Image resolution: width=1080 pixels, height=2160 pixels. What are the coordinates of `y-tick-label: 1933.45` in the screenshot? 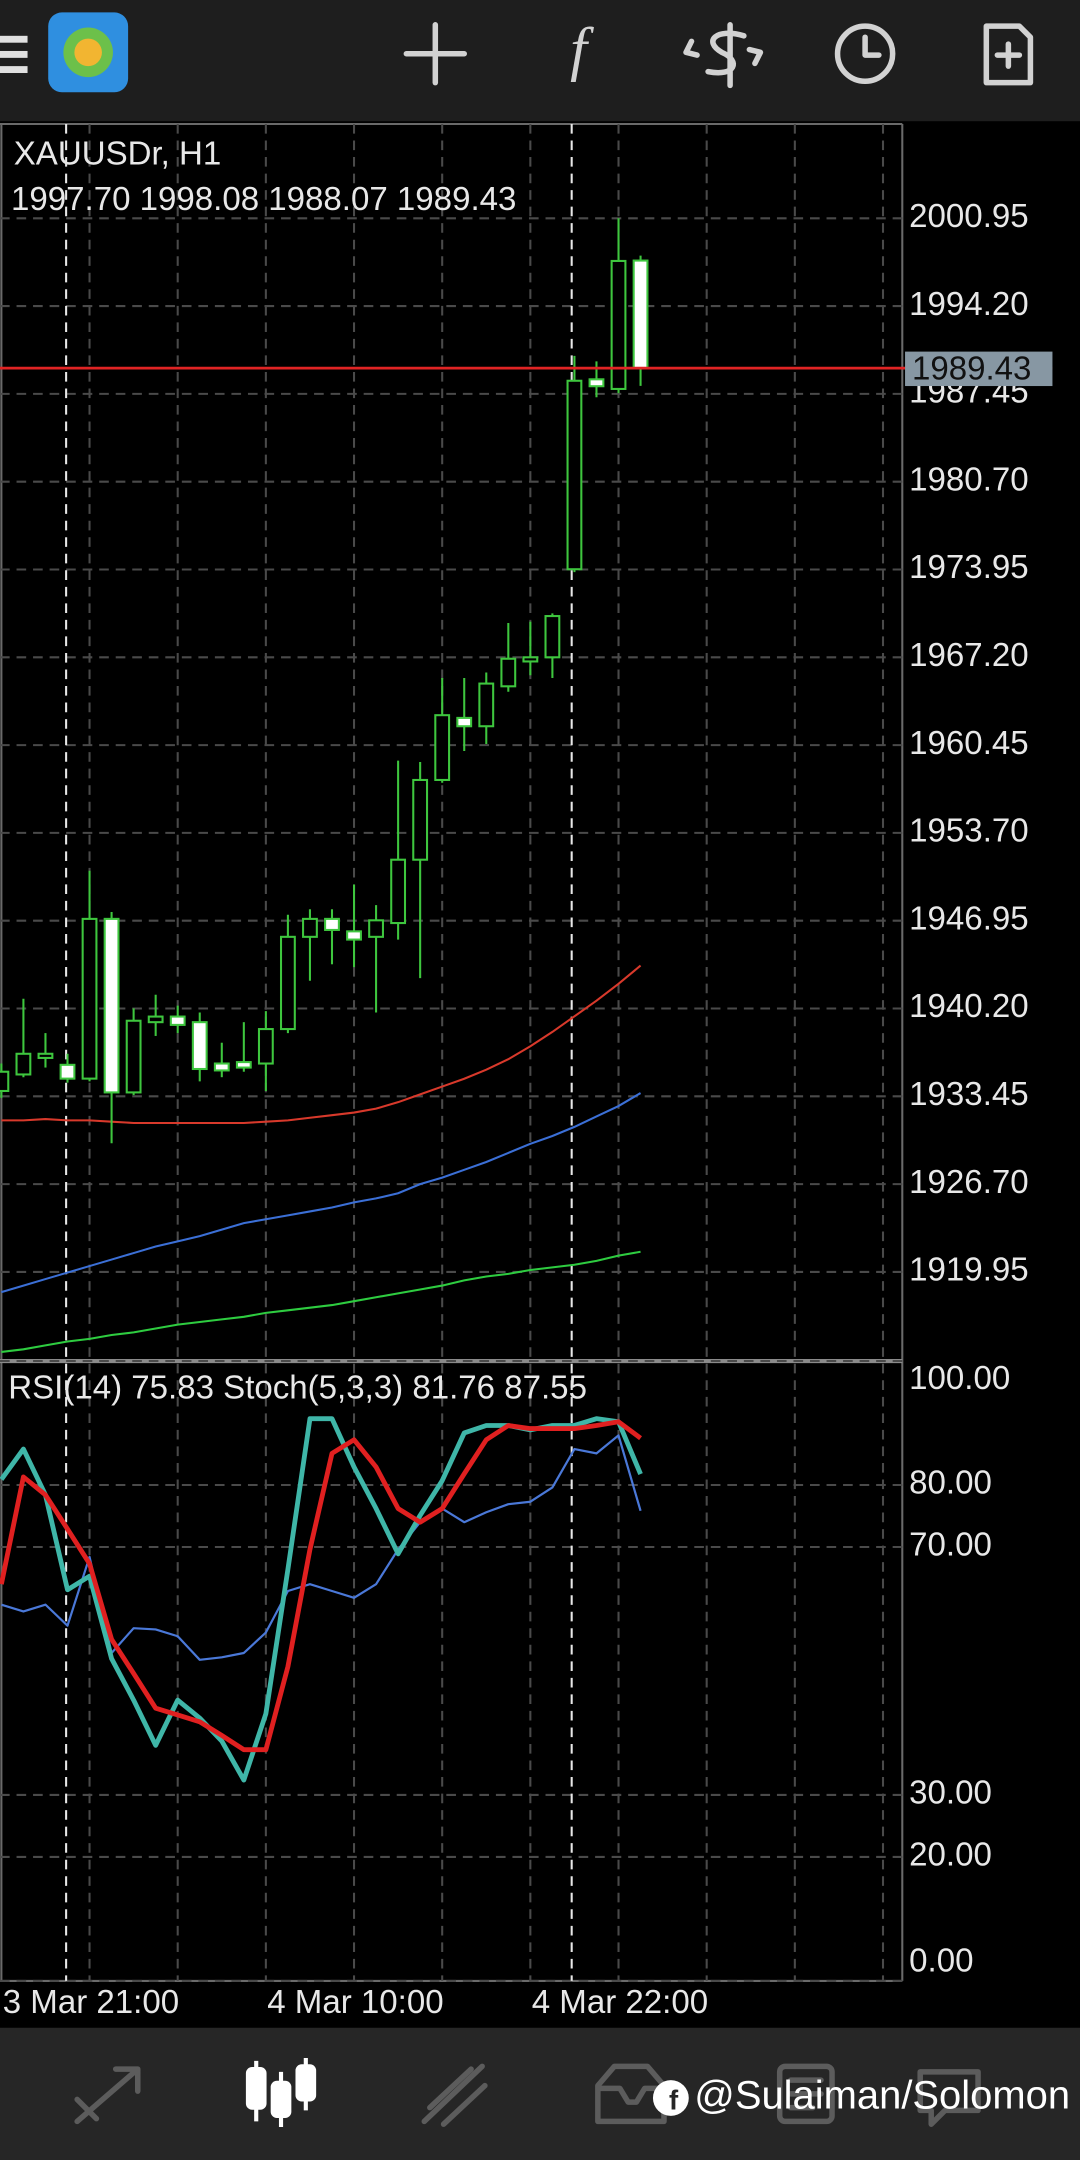 It's located at (968, 1094).